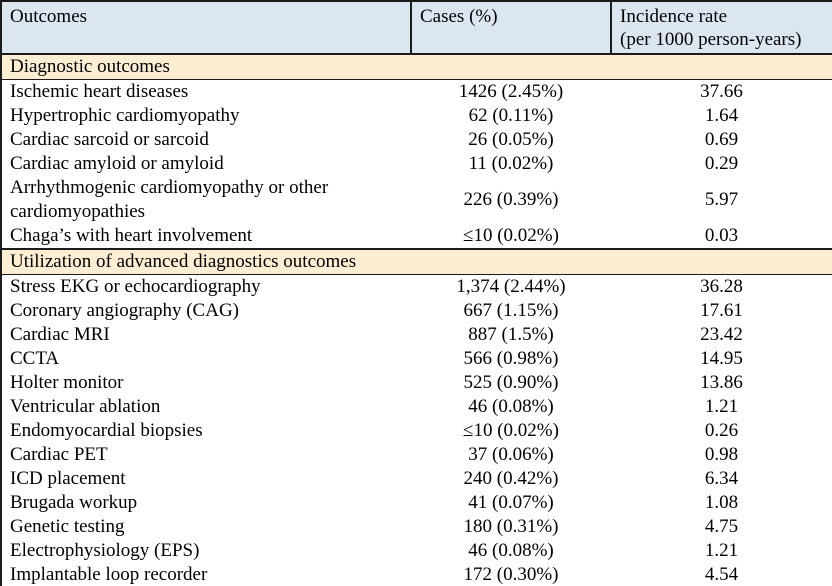 The width and height of the screenshot is (832, 586). What do you see at coordinates (721, 115) in the screenshot?
I see `incidence-cell: 1.64` at bounding box center [721, 115].